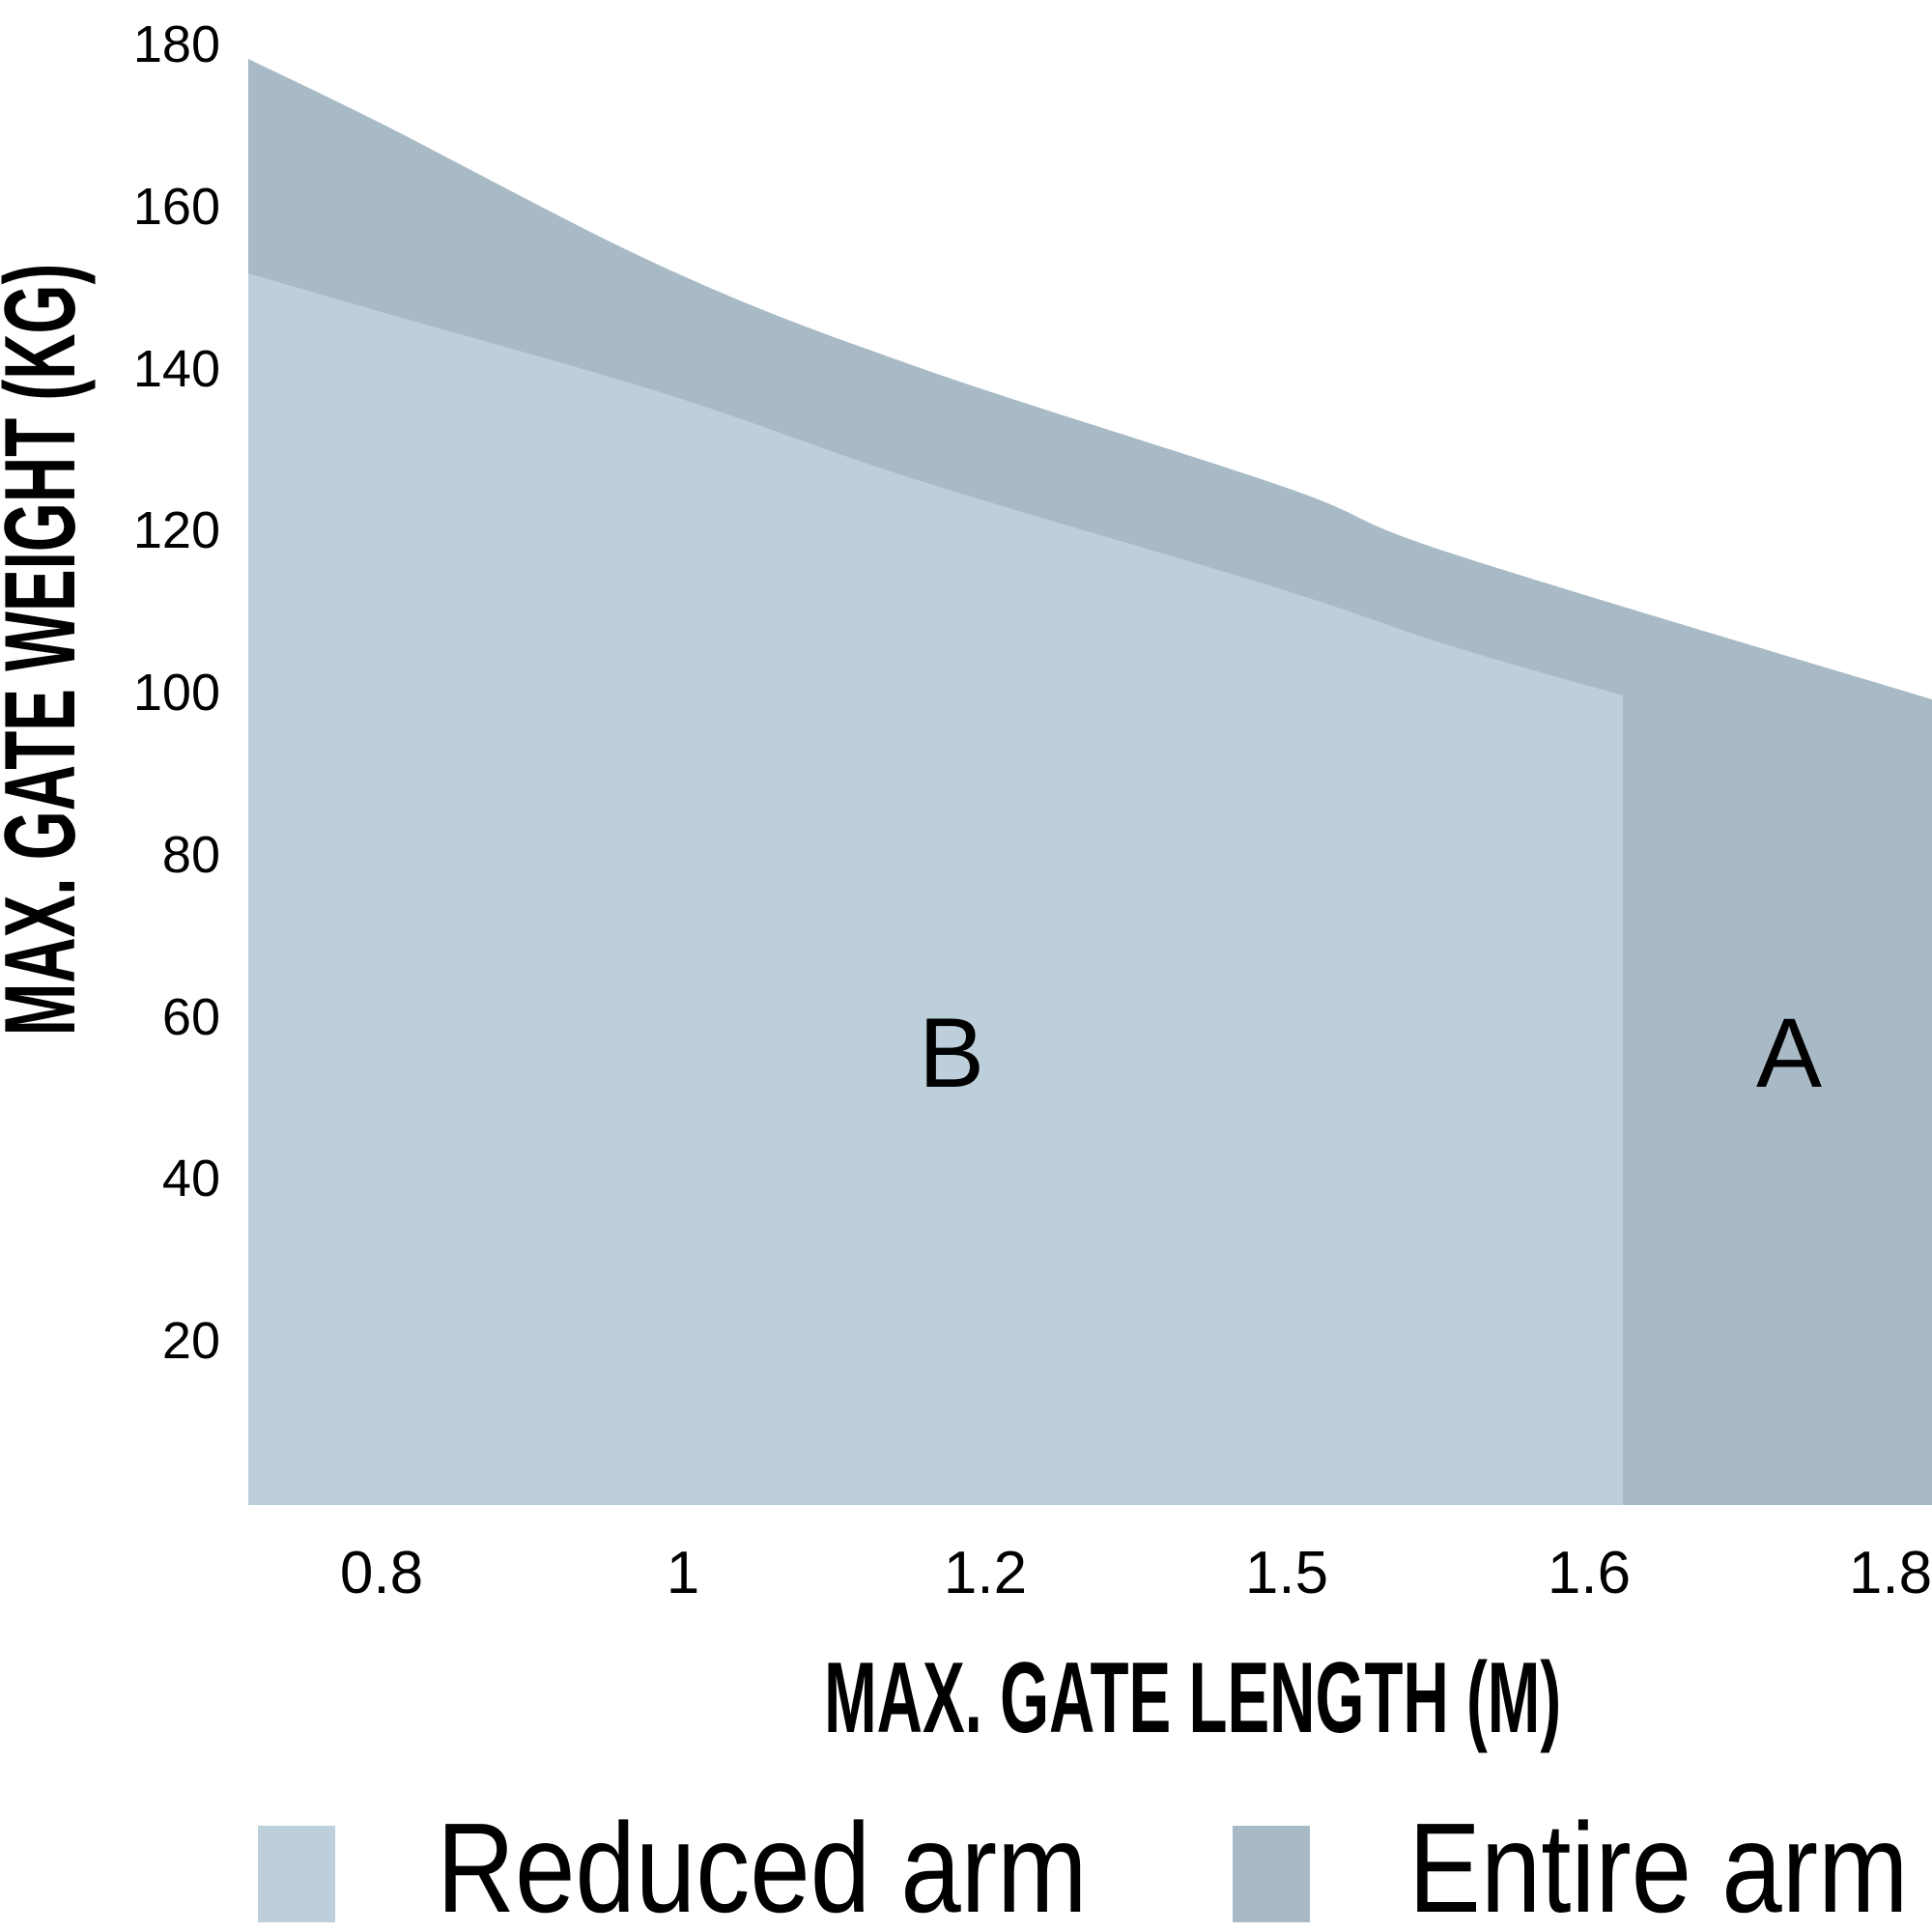 The image size is (1932, 1932). What do you see at coordinates (176, 207) in the screenshot?
I see `y-tick-label: 160` at bounding box center [176, 207].